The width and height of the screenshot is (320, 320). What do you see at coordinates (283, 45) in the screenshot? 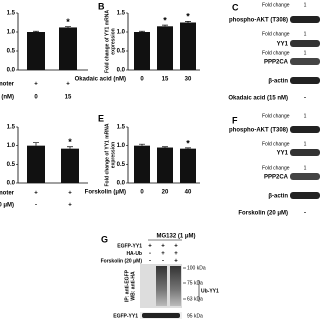
I see `protein-label: YY1` at bounding box center [283, 45].